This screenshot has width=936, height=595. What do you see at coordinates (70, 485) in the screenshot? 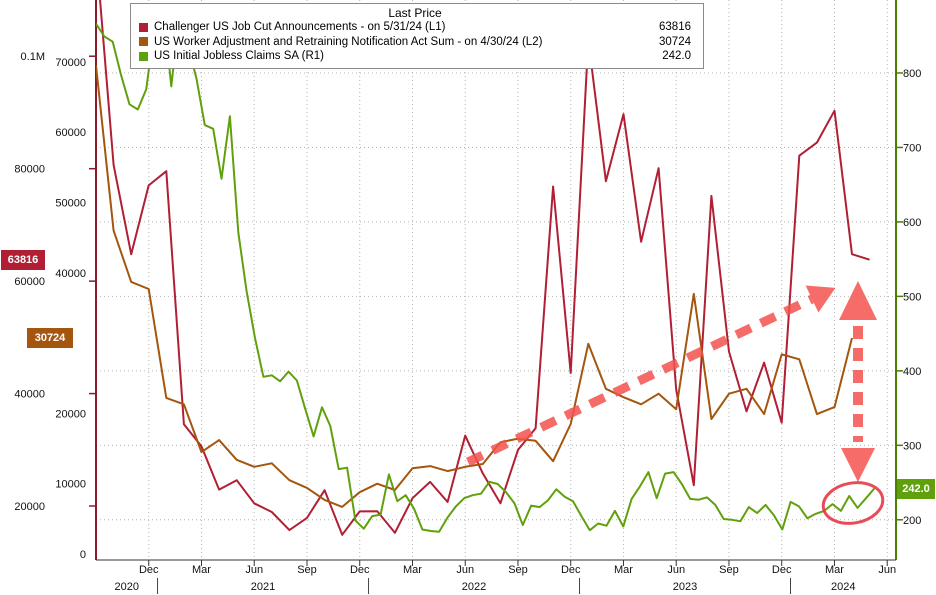
I see `l2-tick-label: 10000` at bounding box center [70, 485].